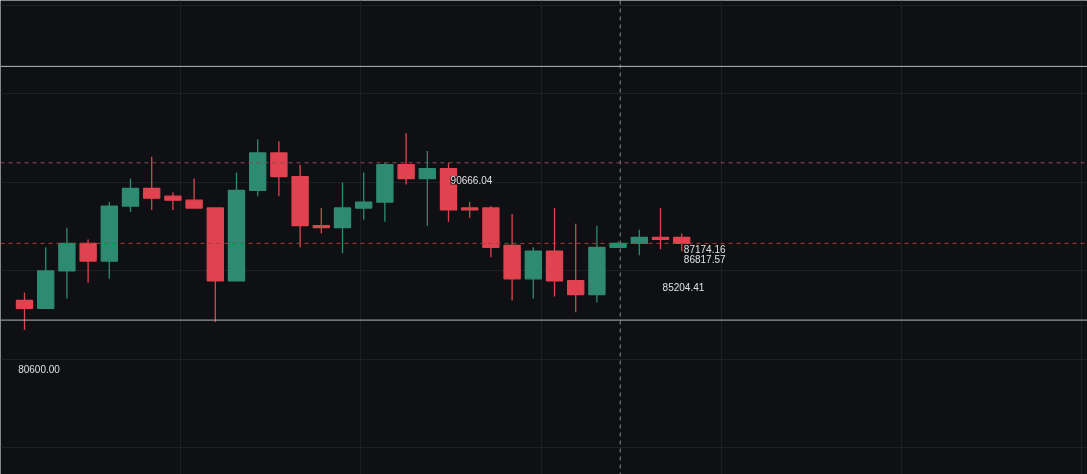  What do you see at coordinates (471, 181) in the screenshot?
I see `annotation: 90666.04` at bounding box center [471, 181].